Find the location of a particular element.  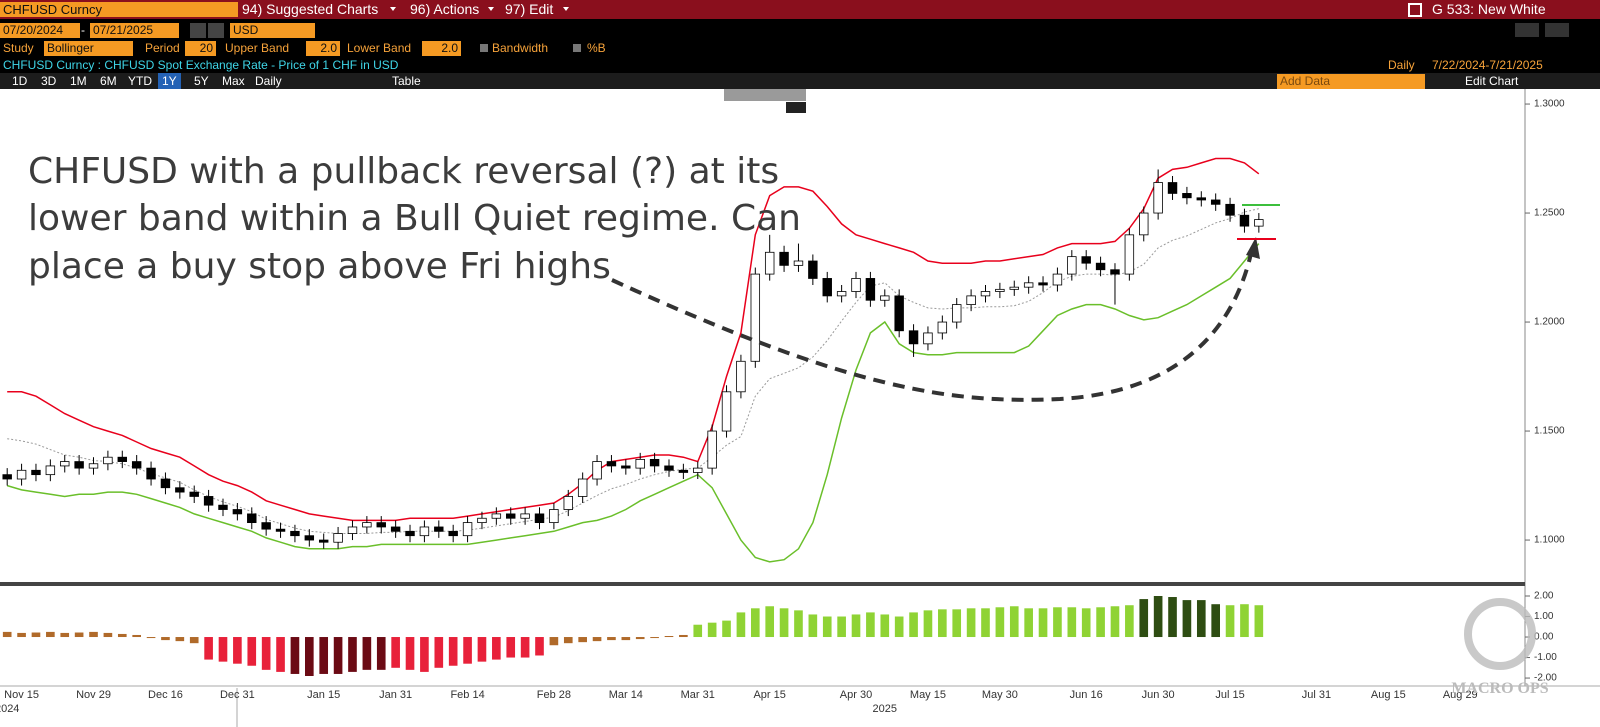

annotation: place a buy stop above Fri highs is located at coordinates (319, 266).